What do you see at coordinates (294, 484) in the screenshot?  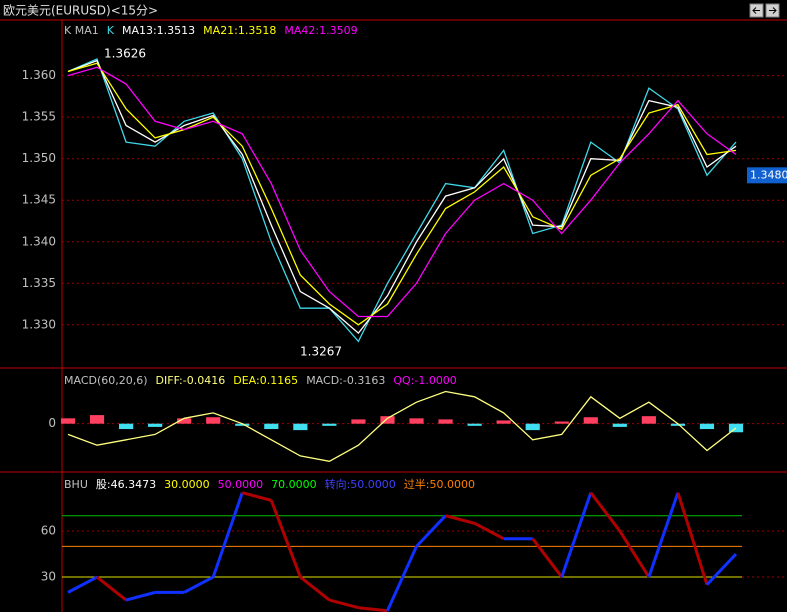 I see `legend-text: 70.0000` at bounding box center [294, 484].